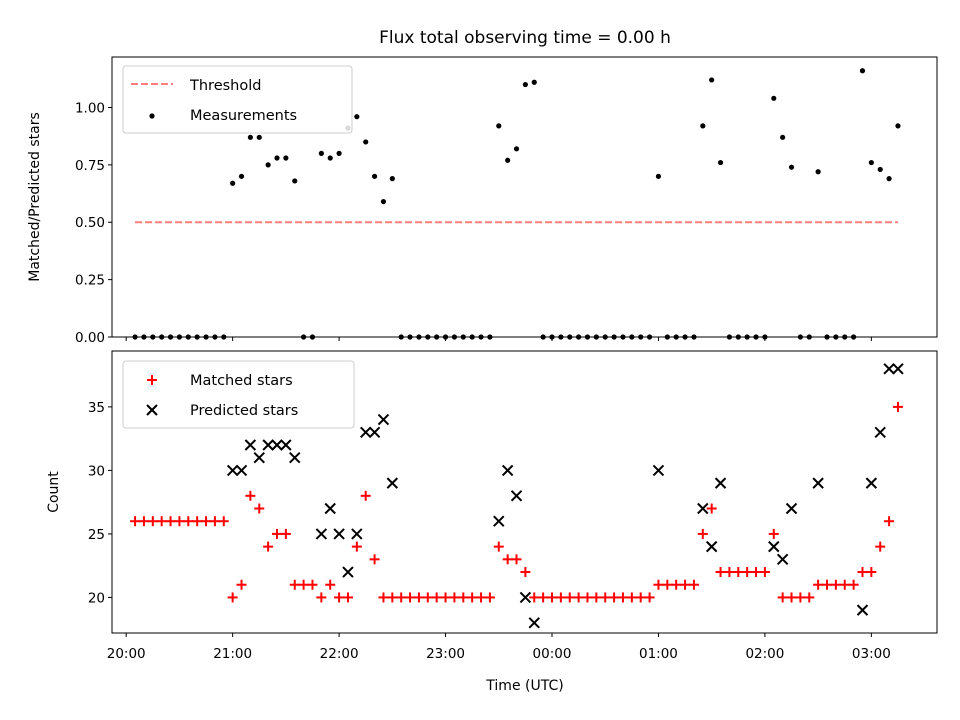 The width and height of the screenshot is (960, 720). I want to click on legend-measurements-swatch, so click(152, 116).